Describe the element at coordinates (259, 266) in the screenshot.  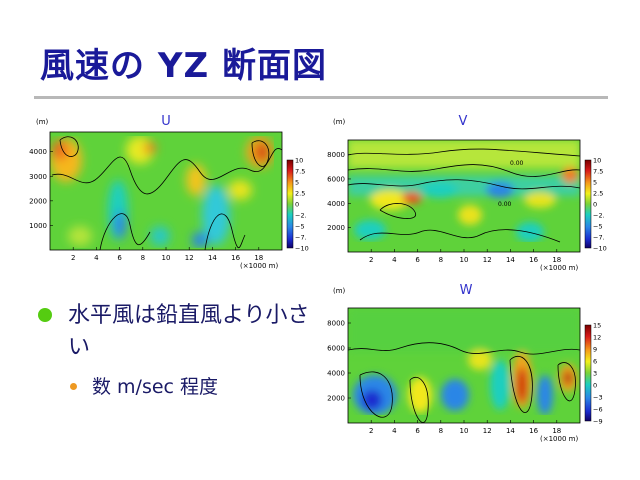
I see `chart-u-xlabel: (×1000 m)` at that location.